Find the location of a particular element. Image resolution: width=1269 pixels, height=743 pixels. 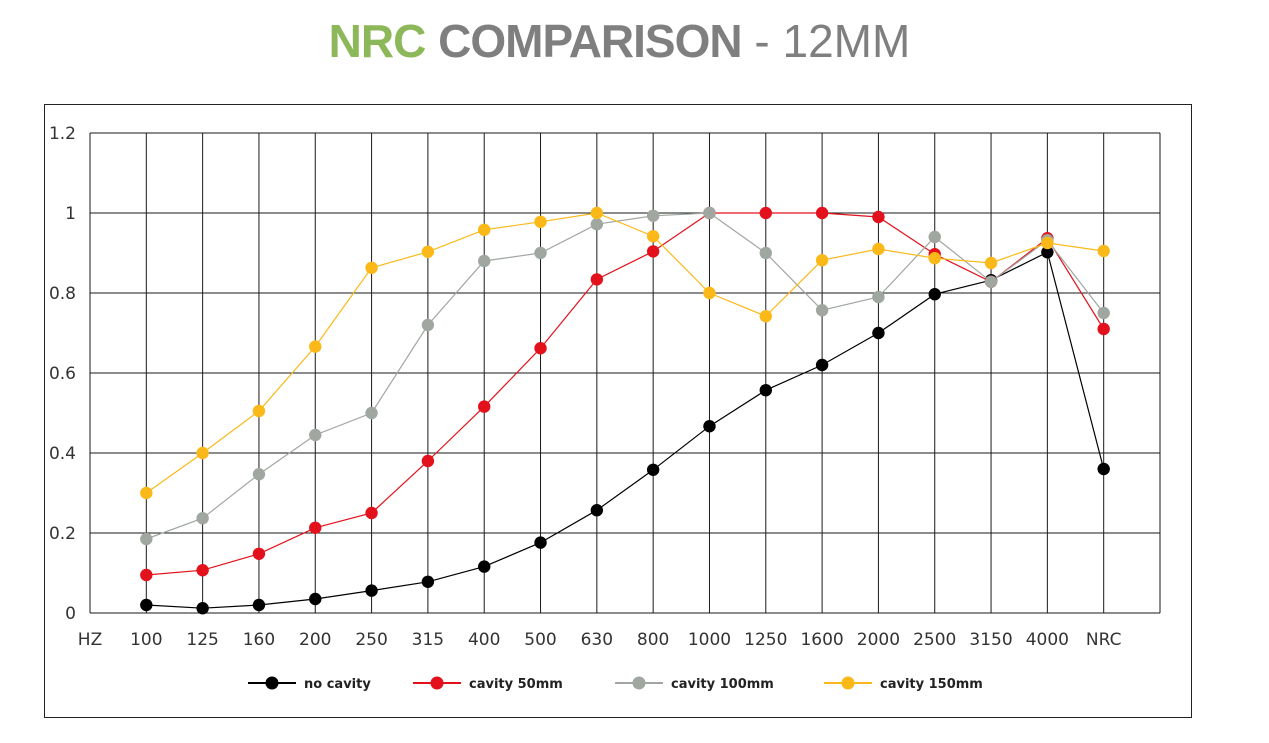

legend-item: no cavity is located at coordinates (309, 684).